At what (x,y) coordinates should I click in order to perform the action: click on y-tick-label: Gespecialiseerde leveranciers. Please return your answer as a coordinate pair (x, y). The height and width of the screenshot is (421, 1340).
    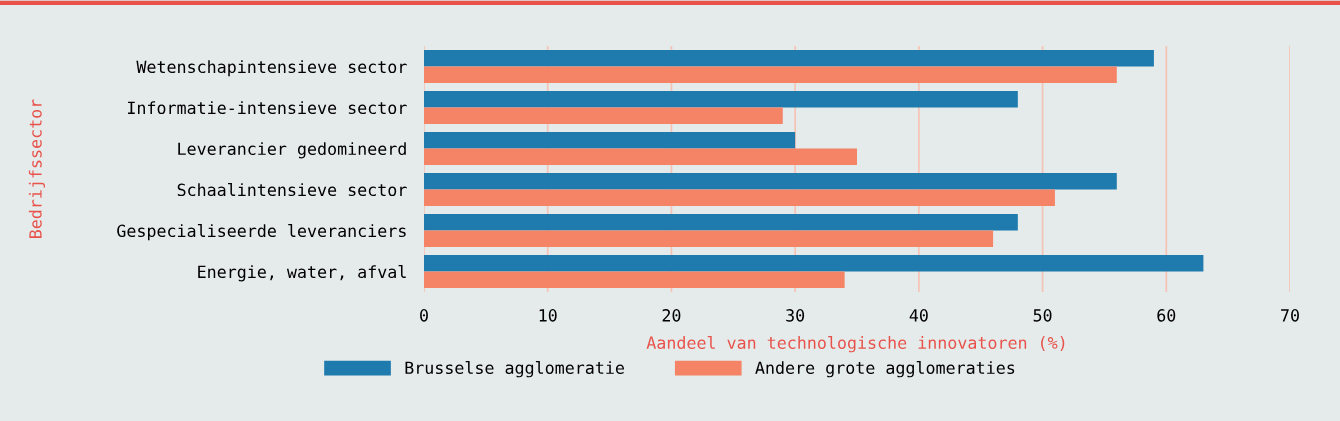
    Looking at the image, I should click on (261, 232).